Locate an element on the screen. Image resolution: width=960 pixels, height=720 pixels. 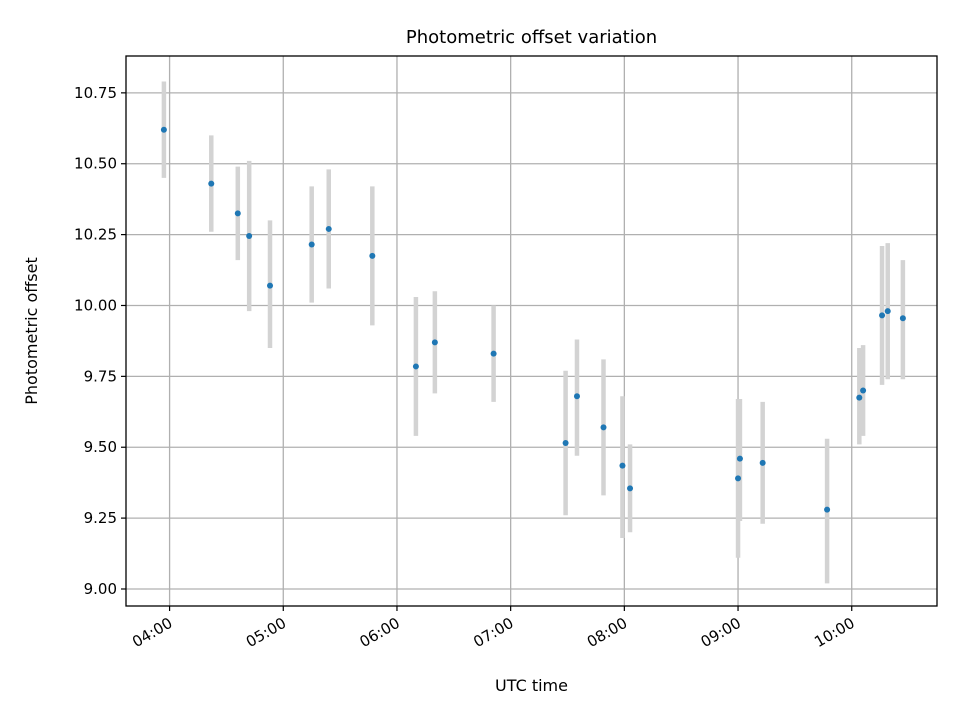
x-tick-label: 09:00 is located at coordinates (721, 632).